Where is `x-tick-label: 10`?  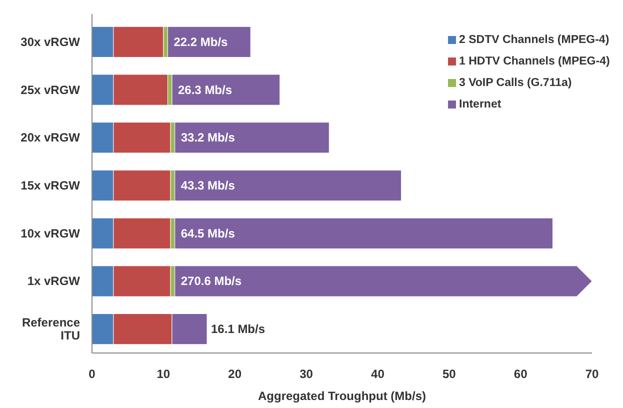
x-tick-label: 10 is located at coordinates (163, 374).